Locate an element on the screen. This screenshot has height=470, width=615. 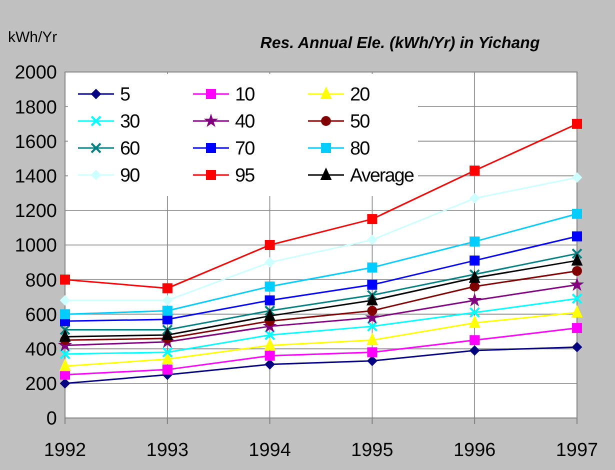
y-tick-label: 1600 is located at coordinates (35, 142).